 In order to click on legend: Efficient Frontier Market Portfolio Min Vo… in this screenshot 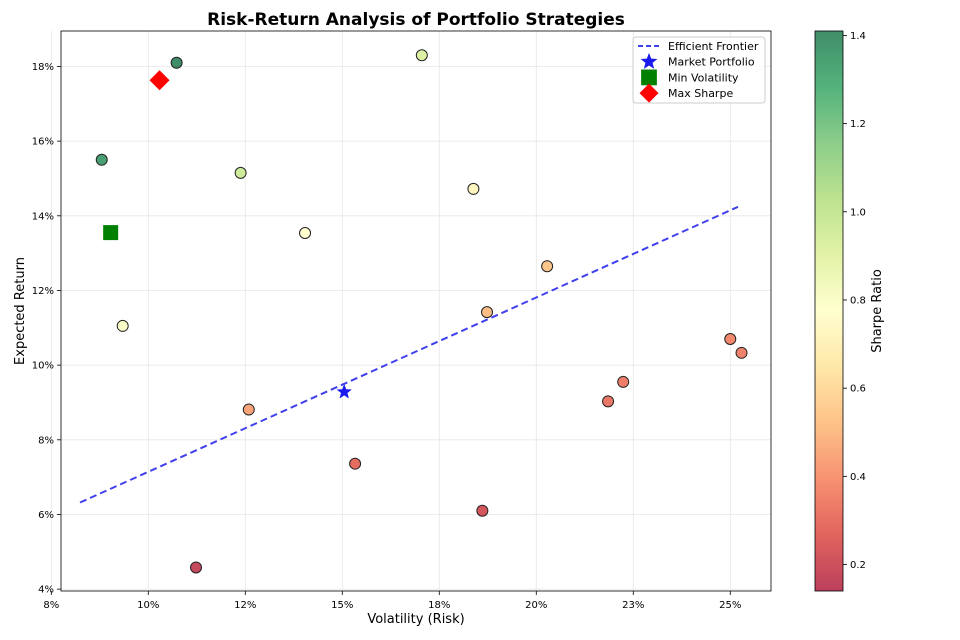, I will do `click(699, 70)`.